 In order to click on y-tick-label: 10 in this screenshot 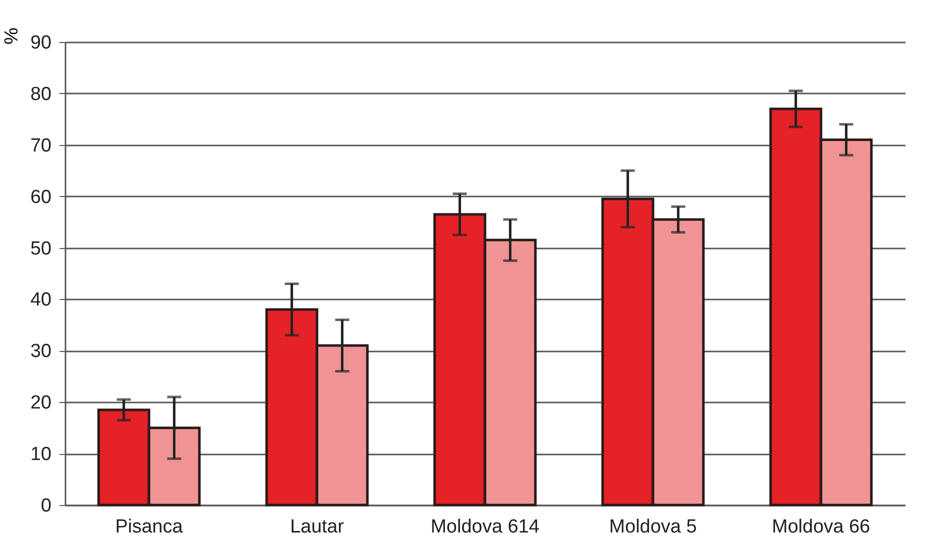, I will do `click(41, 455)`.